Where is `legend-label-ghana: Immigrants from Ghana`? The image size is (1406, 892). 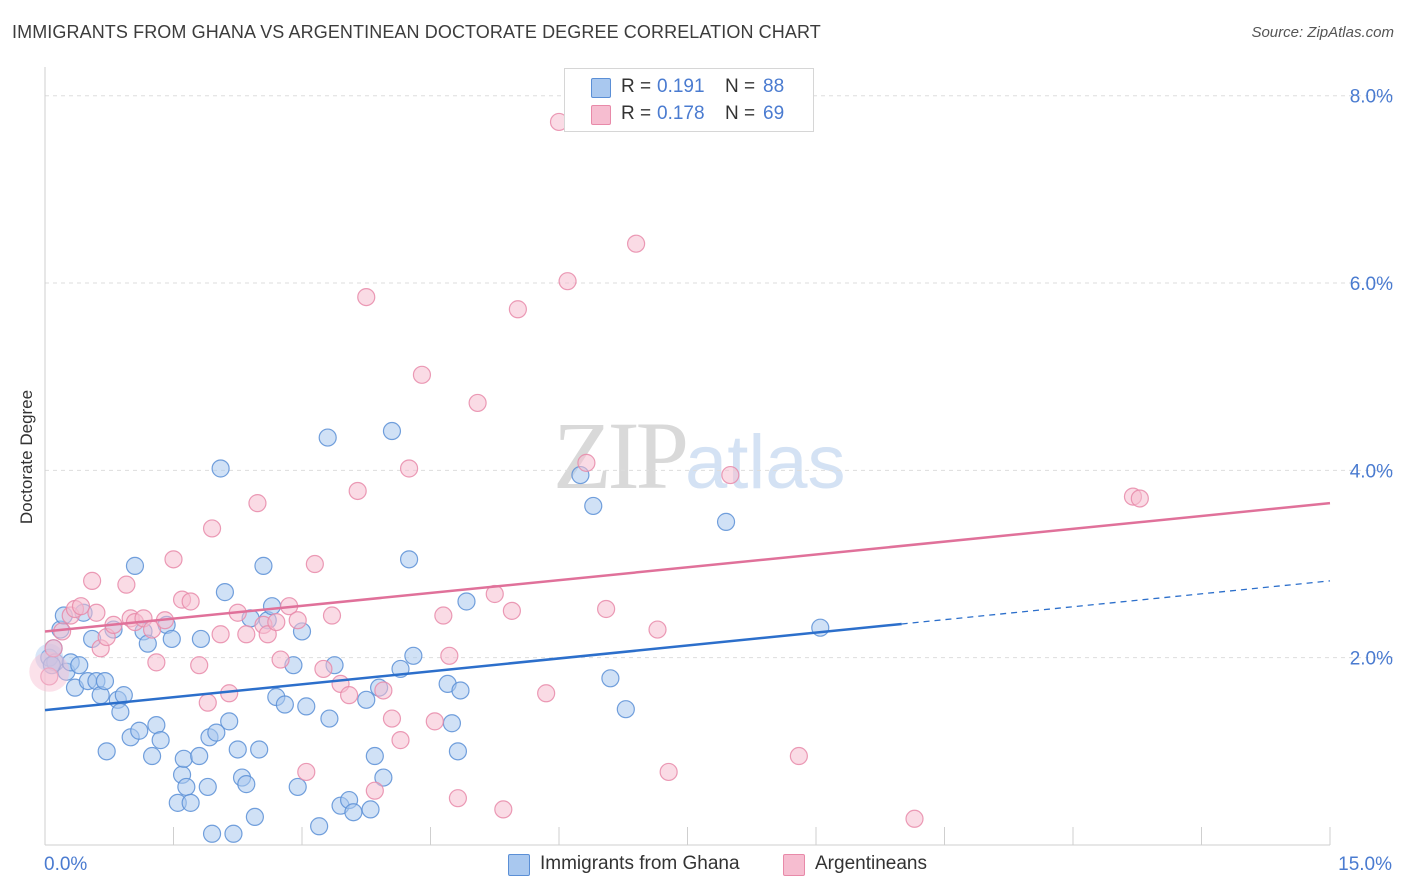
legend-label-ghana: Immigrants from Ghana is located at coordinates (640, 863).